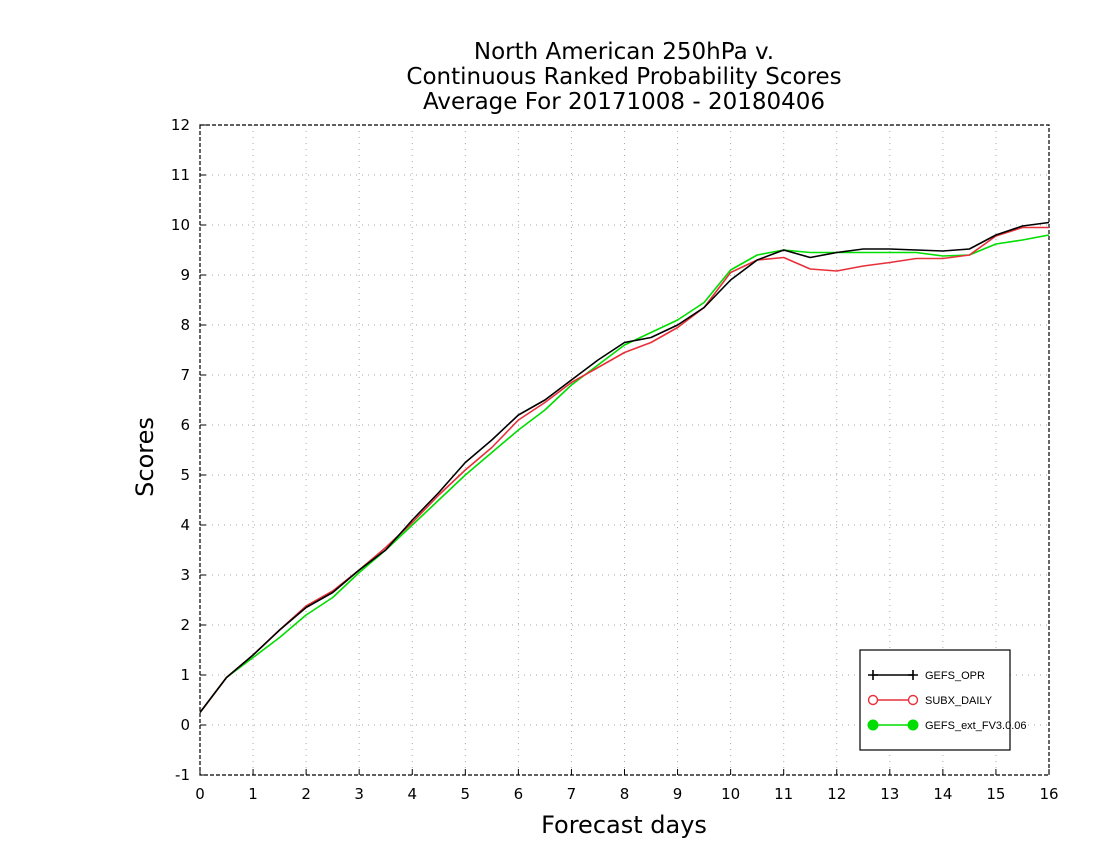  What do you see at coordinates (185, 725) in the screenshot?
I see `y-tick-label: 0` at bounding box center [185, 725].